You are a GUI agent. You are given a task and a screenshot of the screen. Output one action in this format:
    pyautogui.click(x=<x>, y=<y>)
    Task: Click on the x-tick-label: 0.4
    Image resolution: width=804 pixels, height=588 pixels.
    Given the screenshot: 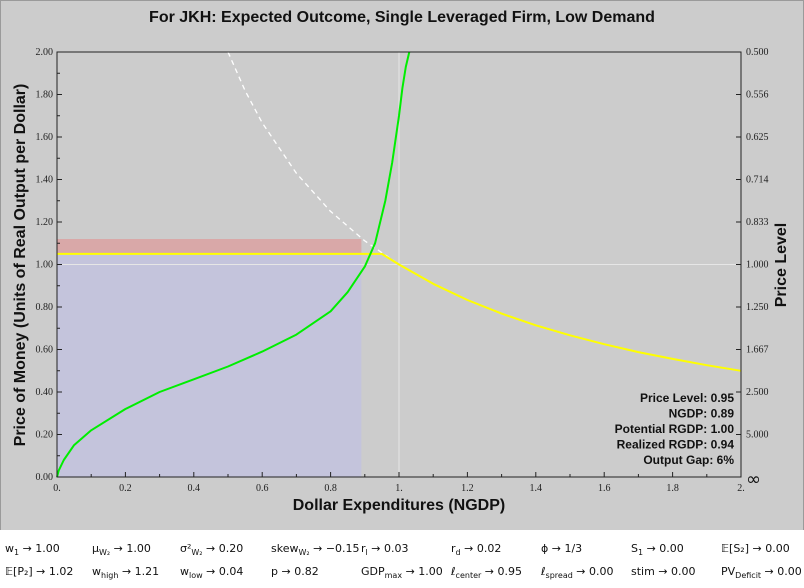 What is the action you would take?
    pyautogui.click(x=194, y=488)
    